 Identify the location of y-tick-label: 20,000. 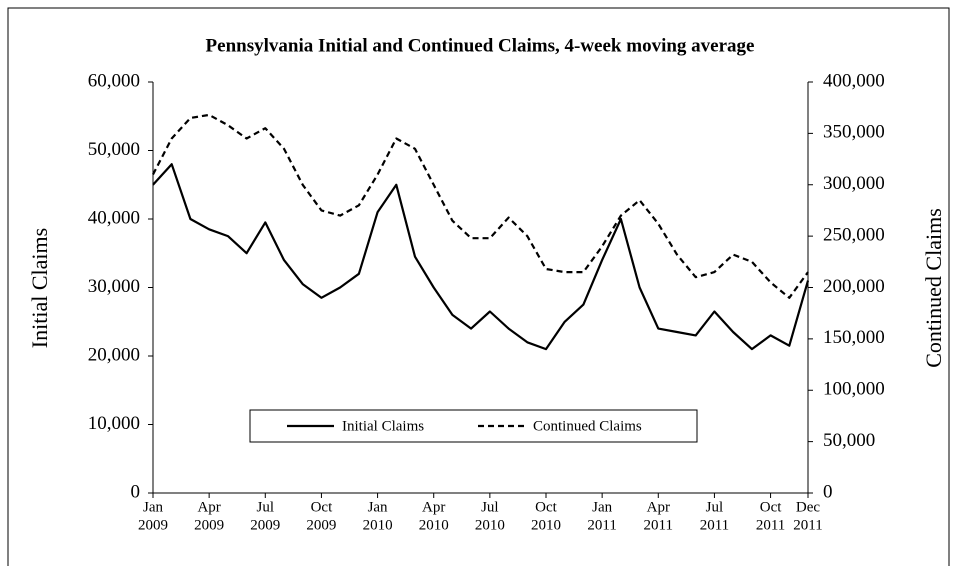
(114, 354).